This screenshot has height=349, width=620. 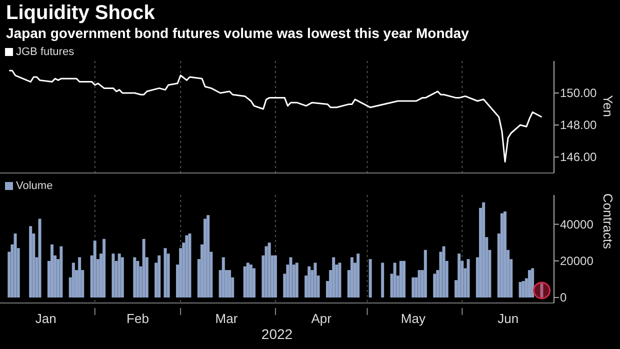 I want to click on x-tick-label: Mar, so click(x=226, y=318).